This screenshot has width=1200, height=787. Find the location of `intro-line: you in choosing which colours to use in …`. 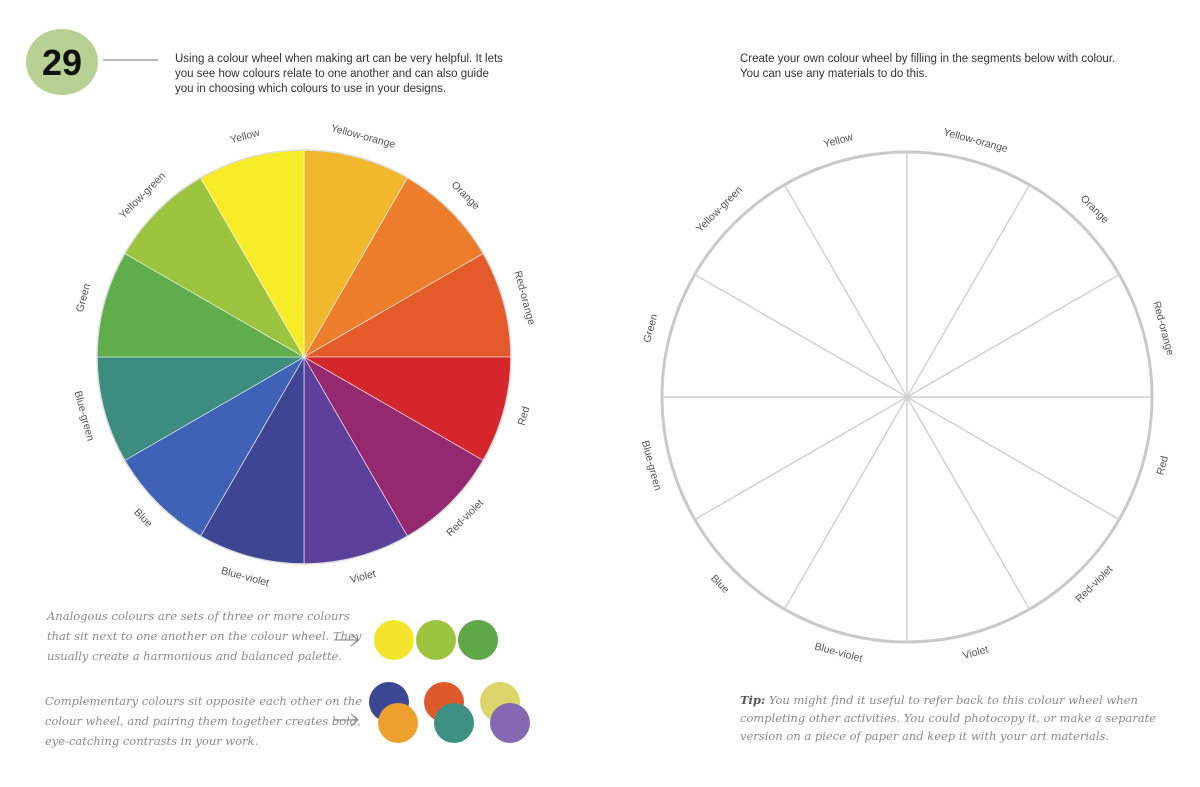

intro-line: you in choosing which colours to use in … is located at coordinates (310, 89).